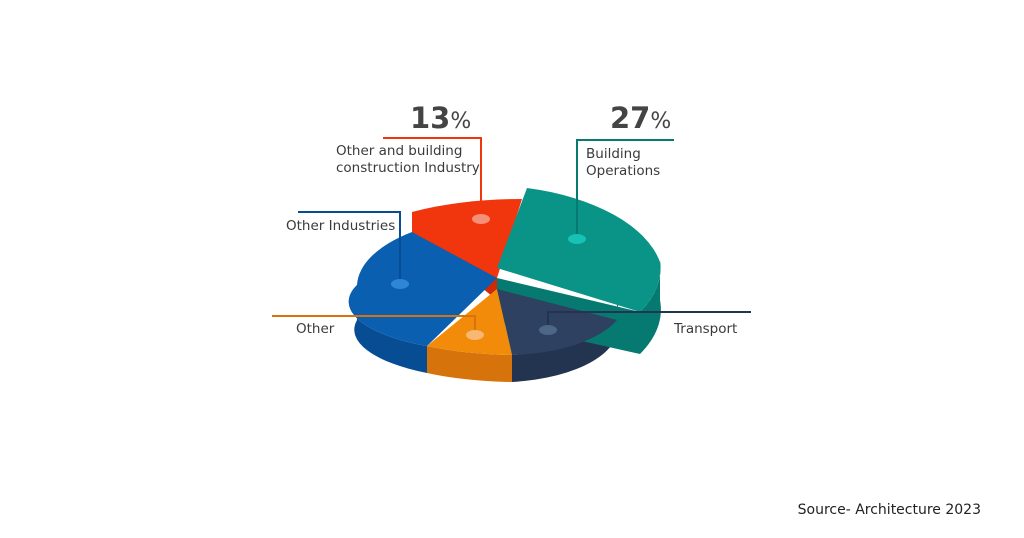  What do you see at coordinates (374, 324) in the screenshot?
I see `leader-line-other` at bounding box center [374, 324].